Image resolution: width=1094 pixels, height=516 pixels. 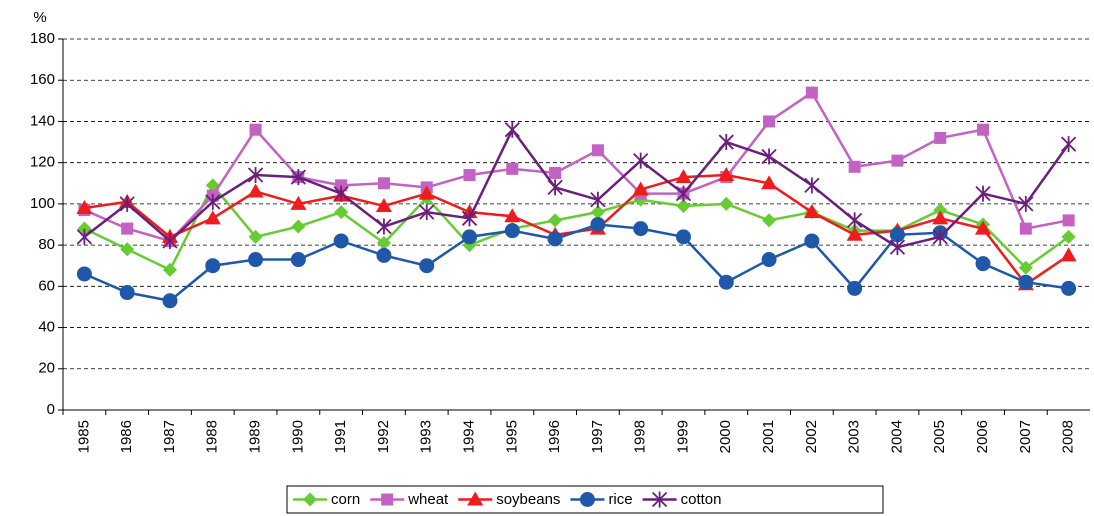 What do you see at coordinates (383, 436) in the screenshot?
I see `x-tick-label: 1992` at bounding box center [383, 436].